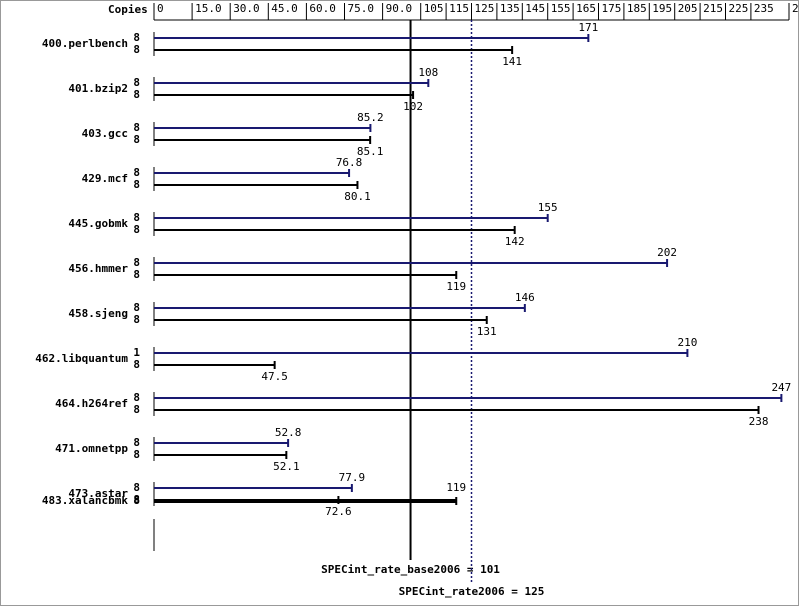 Image resolution: width=799 pixels, height=606 pixels. Describe the element at coordinates (208, 8) in the screenshot. I see `x-tick-label: 15.0` at that location.